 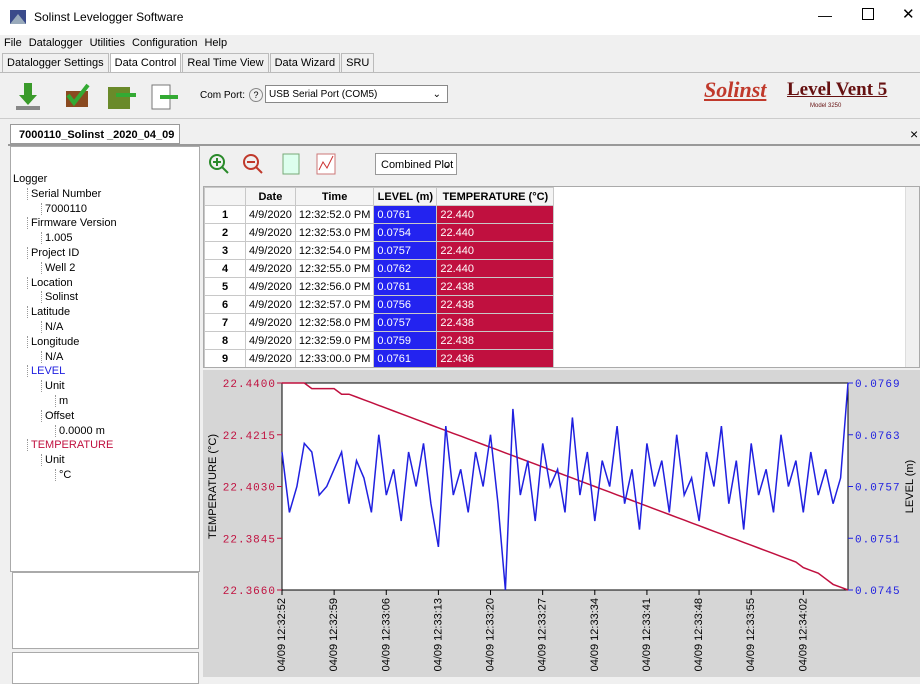 I want to click on minimize: —, so click(x=825, y=15).